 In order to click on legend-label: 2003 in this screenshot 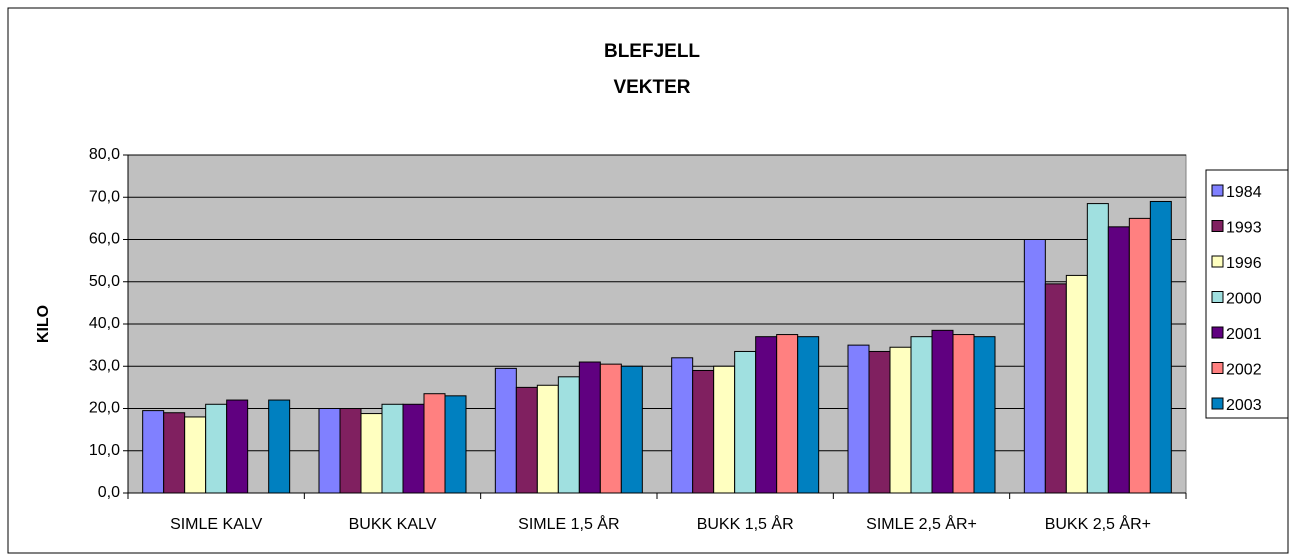, I will do `click(1244, 405)`.